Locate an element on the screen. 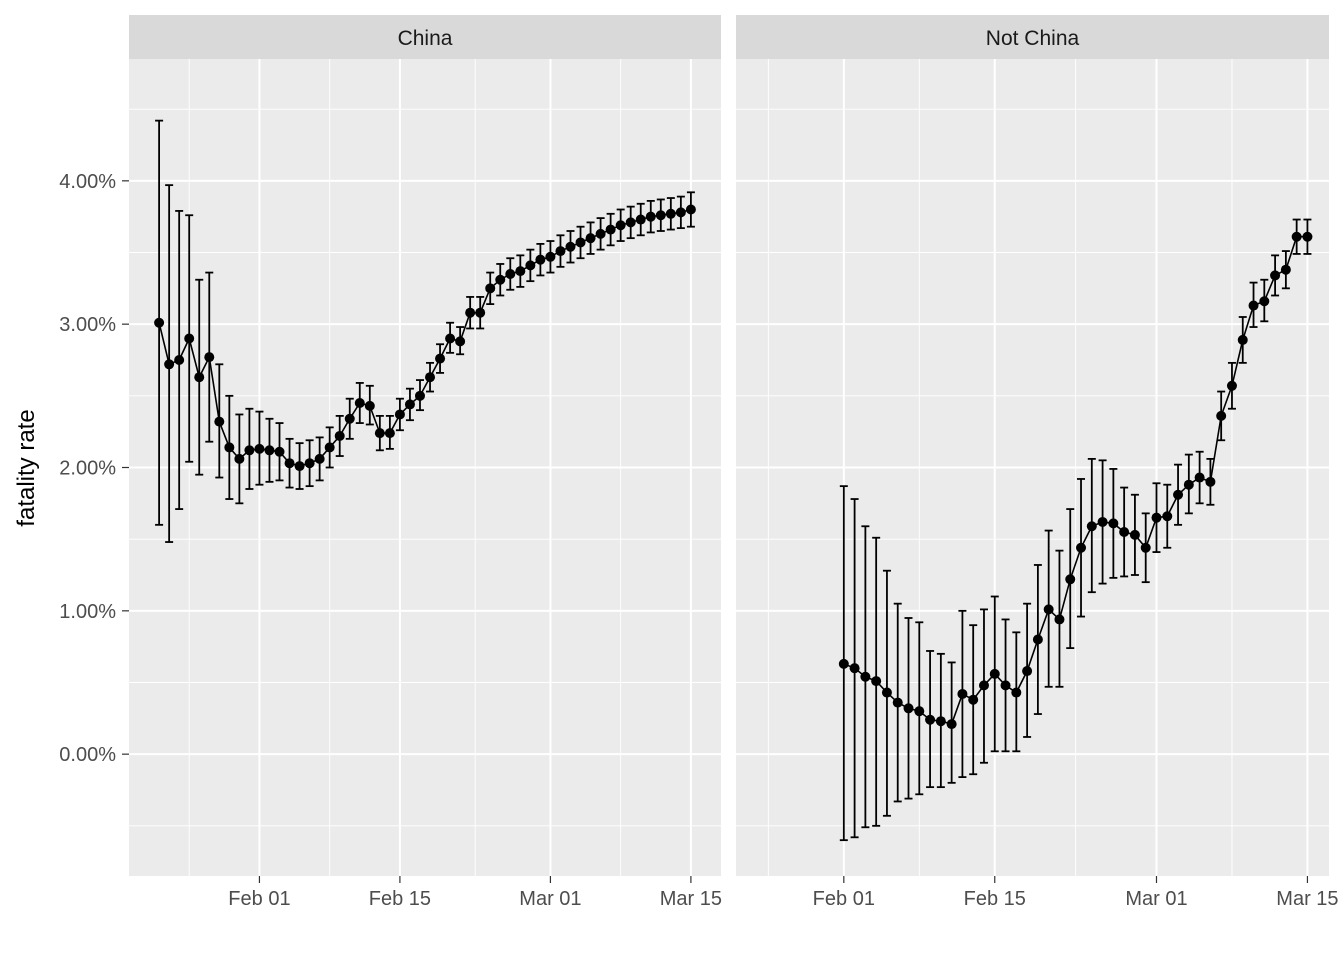 Image resolution: width=1344 pixels, height=960 pixels. y-tick-label: 1.00% is located at coordinates (87, 612).